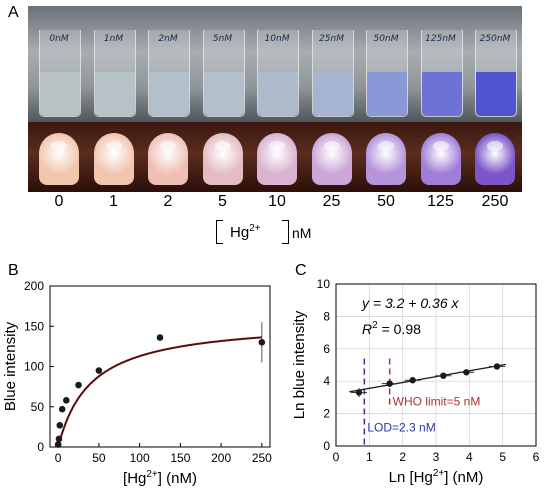 This screenshot has width=550, height=492. Describe the element at coordinates (59, 201) in the screenshot. I see `concentration-label: 0` at that location.